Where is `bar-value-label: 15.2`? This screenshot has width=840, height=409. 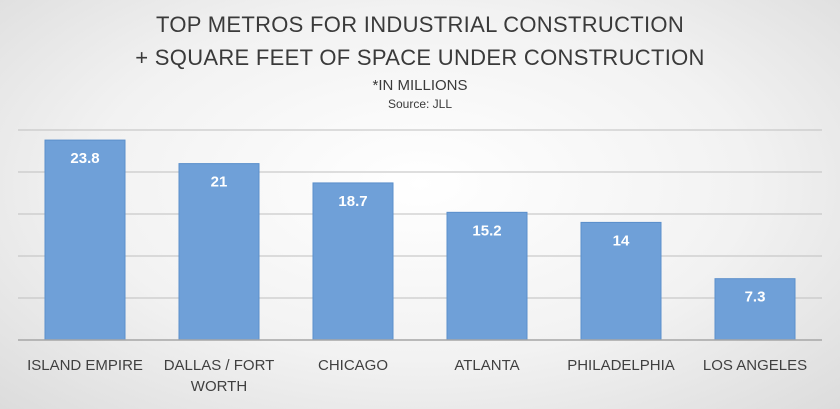 bar-value-label: 15.2 is located at coordinates (486, 230).